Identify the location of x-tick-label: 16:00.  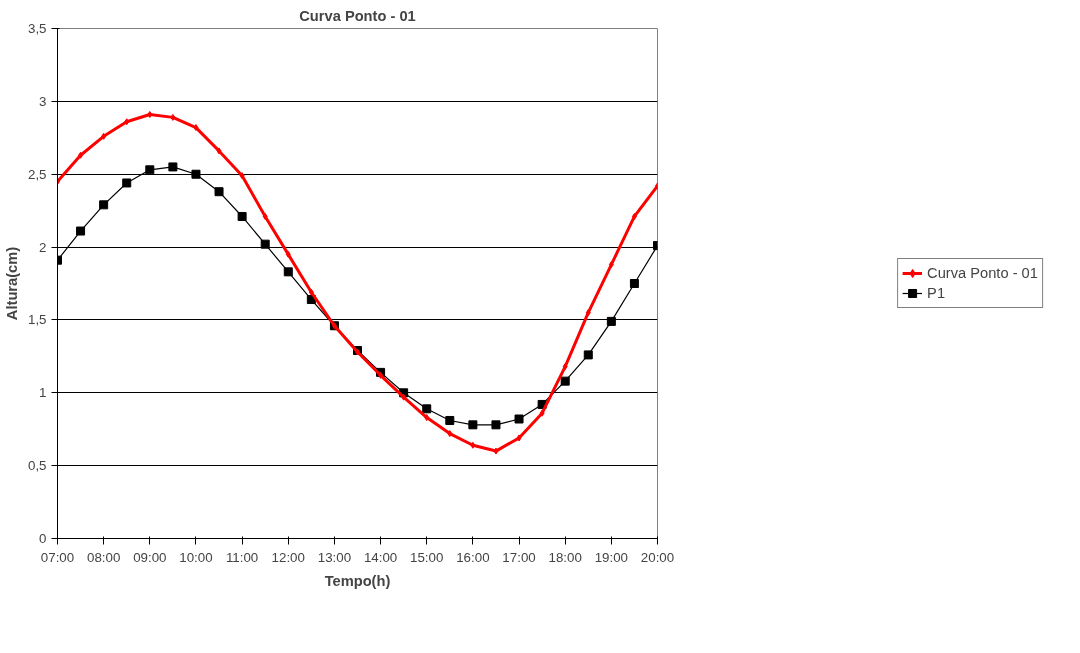
(473, 557).